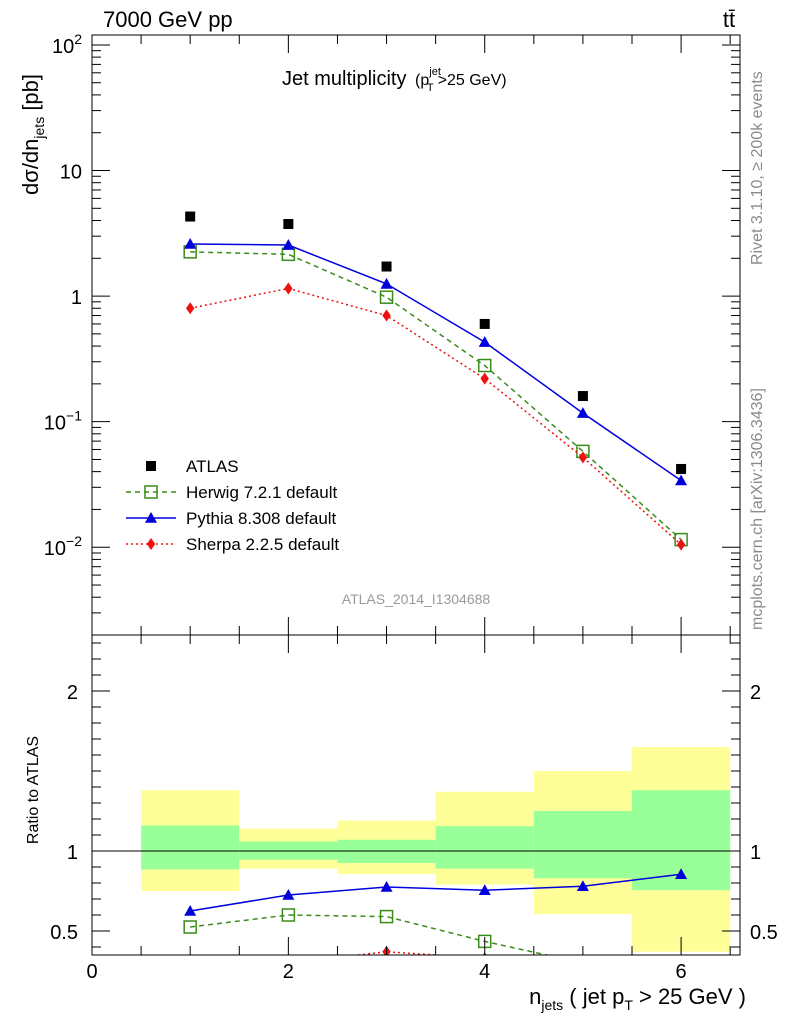 Image resolution: width=786 pixels, height=1024 pixels. Describe the element at coordinates (764, 933) in the screenshot. I see `ratio-y-tick-label-right: 0.5` at that location.